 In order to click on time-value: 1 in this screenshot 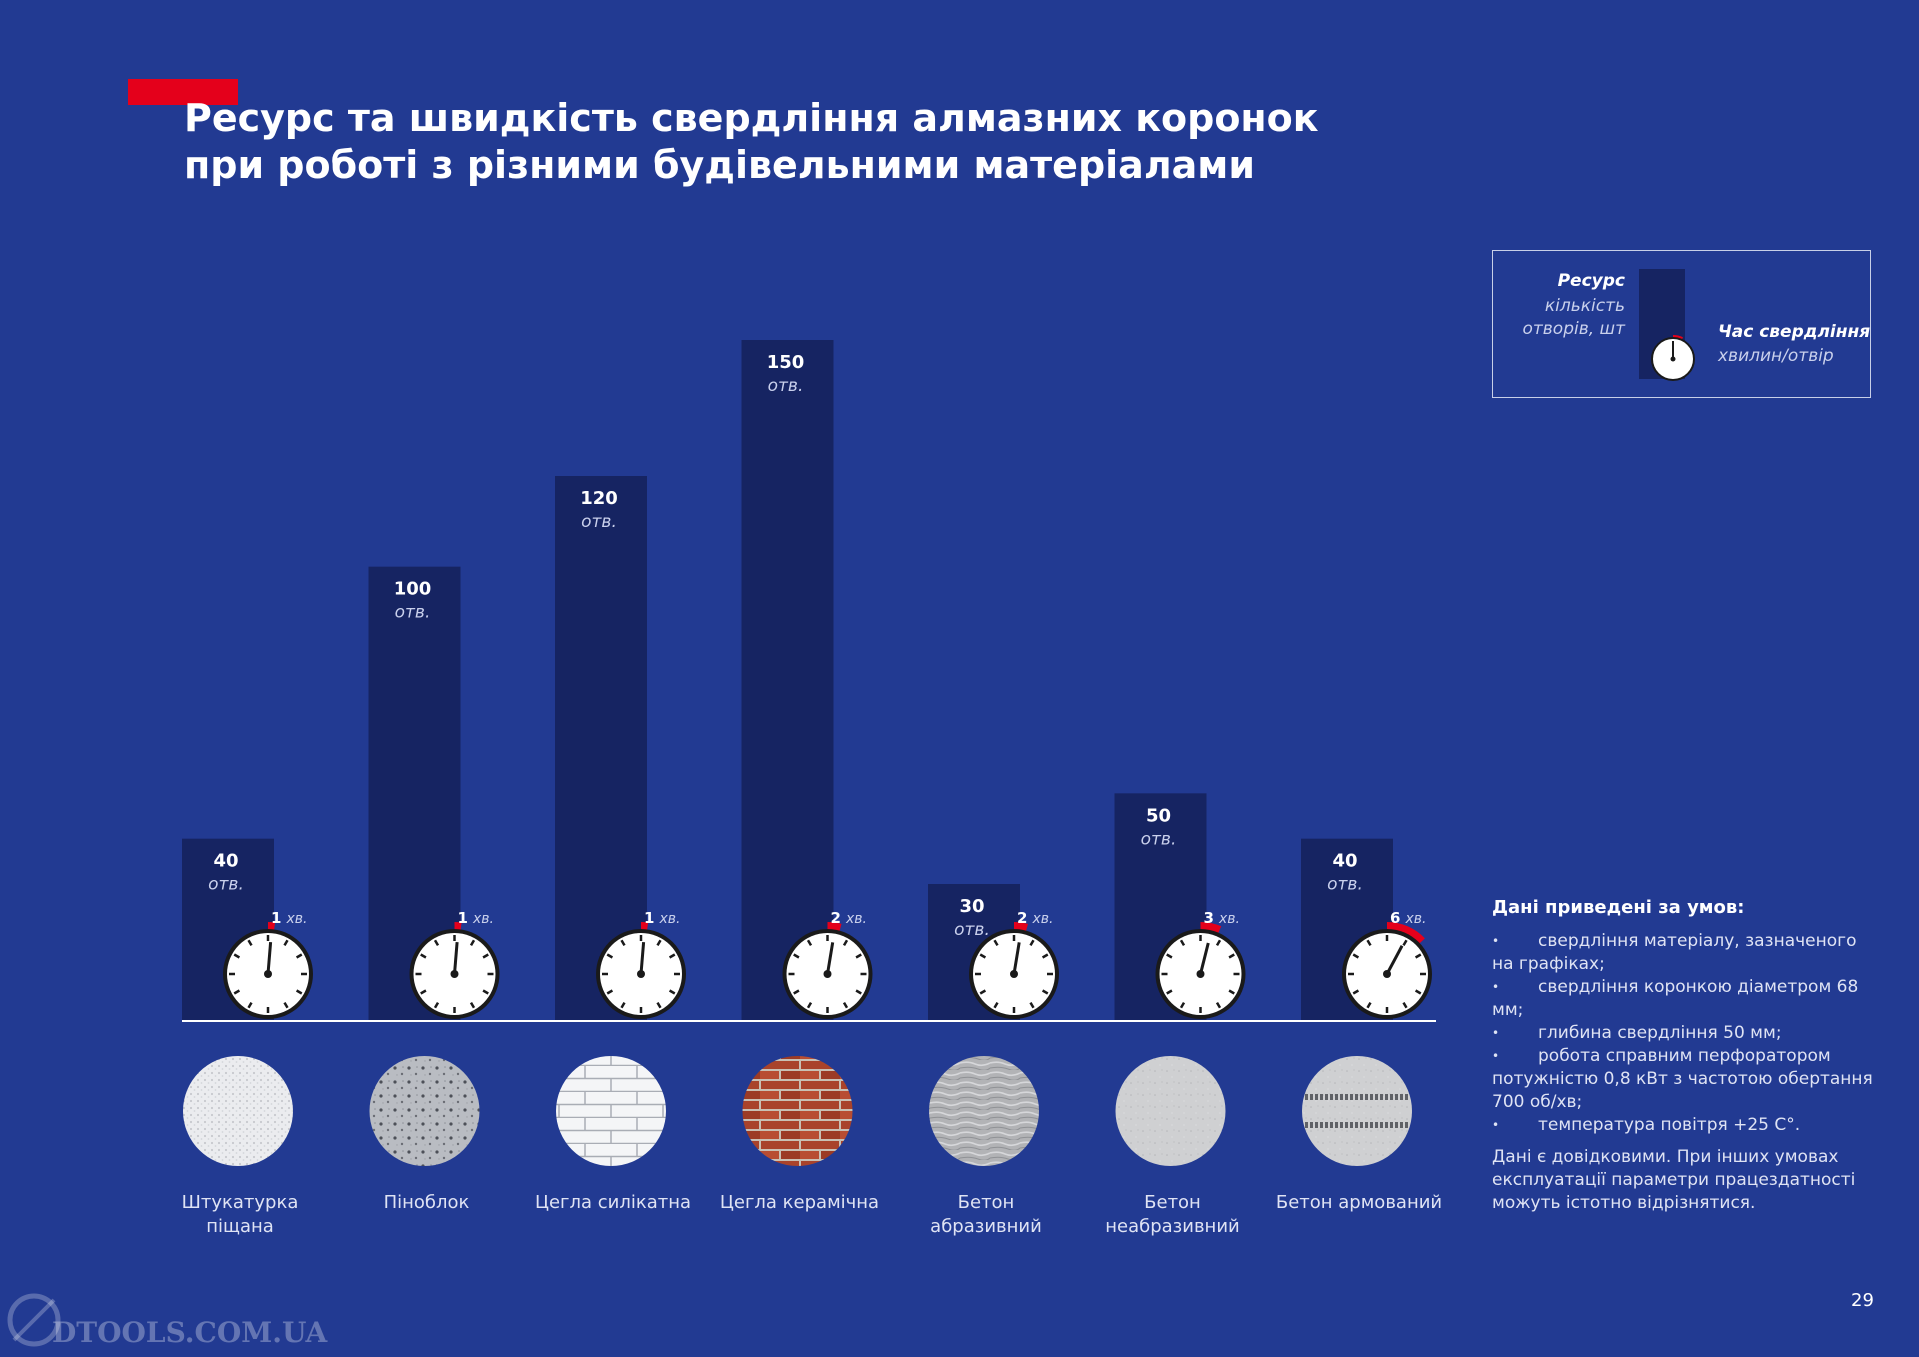, I will do `click(276, 918)`.